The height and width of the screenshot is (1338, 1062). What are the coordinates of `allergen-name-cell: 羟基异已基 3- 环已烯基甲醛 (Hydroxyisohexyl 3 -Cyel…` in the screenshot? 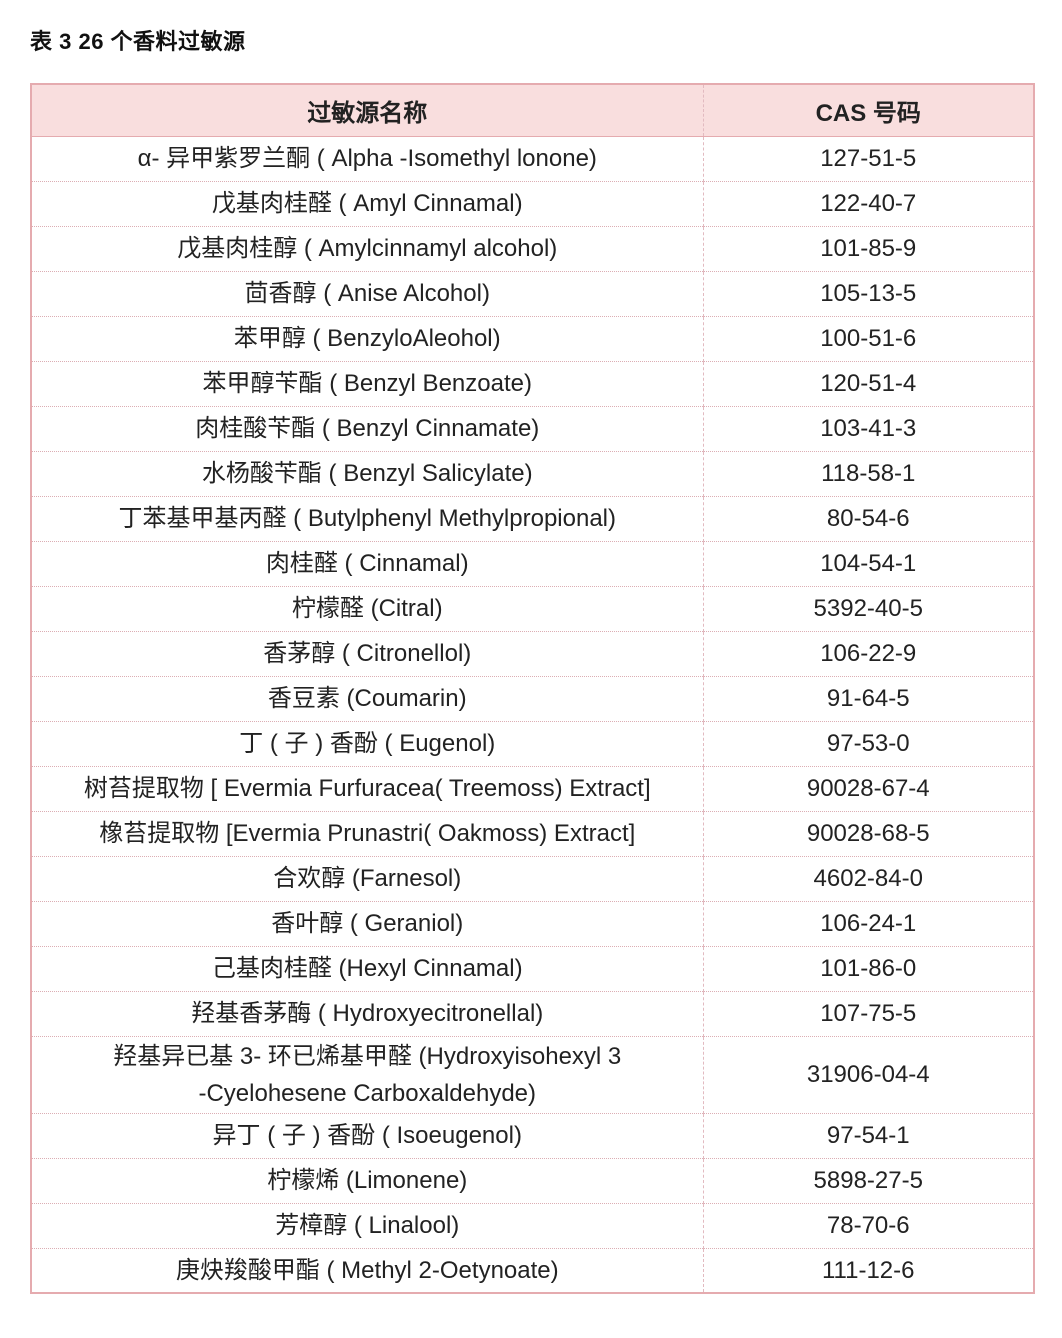 It's located at (367, 1074).